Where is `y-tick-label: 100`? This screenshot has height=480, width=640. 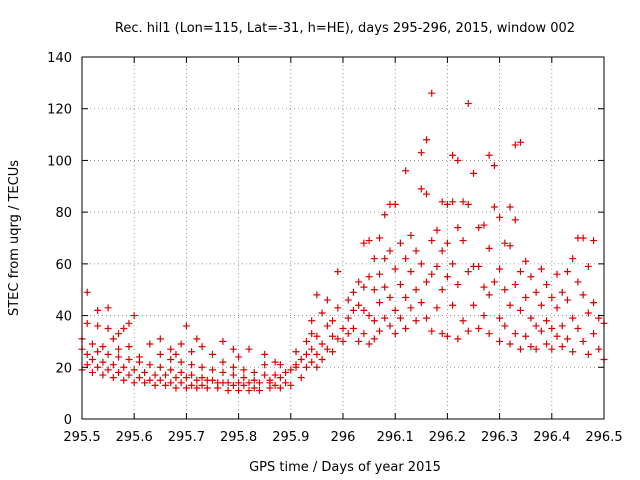 y-tick-label: 100 is located at coordinates (59, 161).